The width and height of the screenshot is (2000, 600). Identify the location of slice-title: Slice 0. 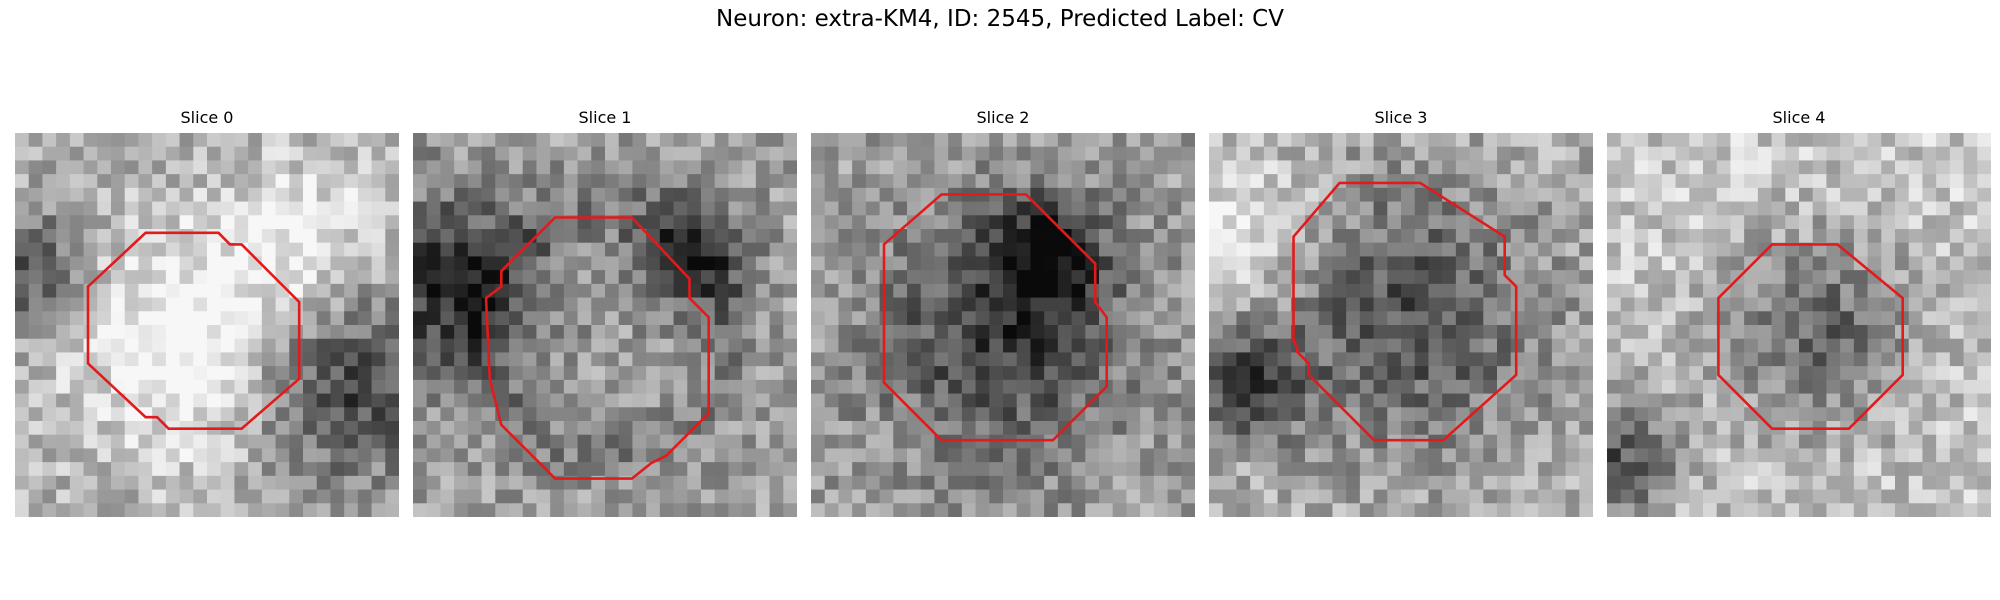
(207, 117).